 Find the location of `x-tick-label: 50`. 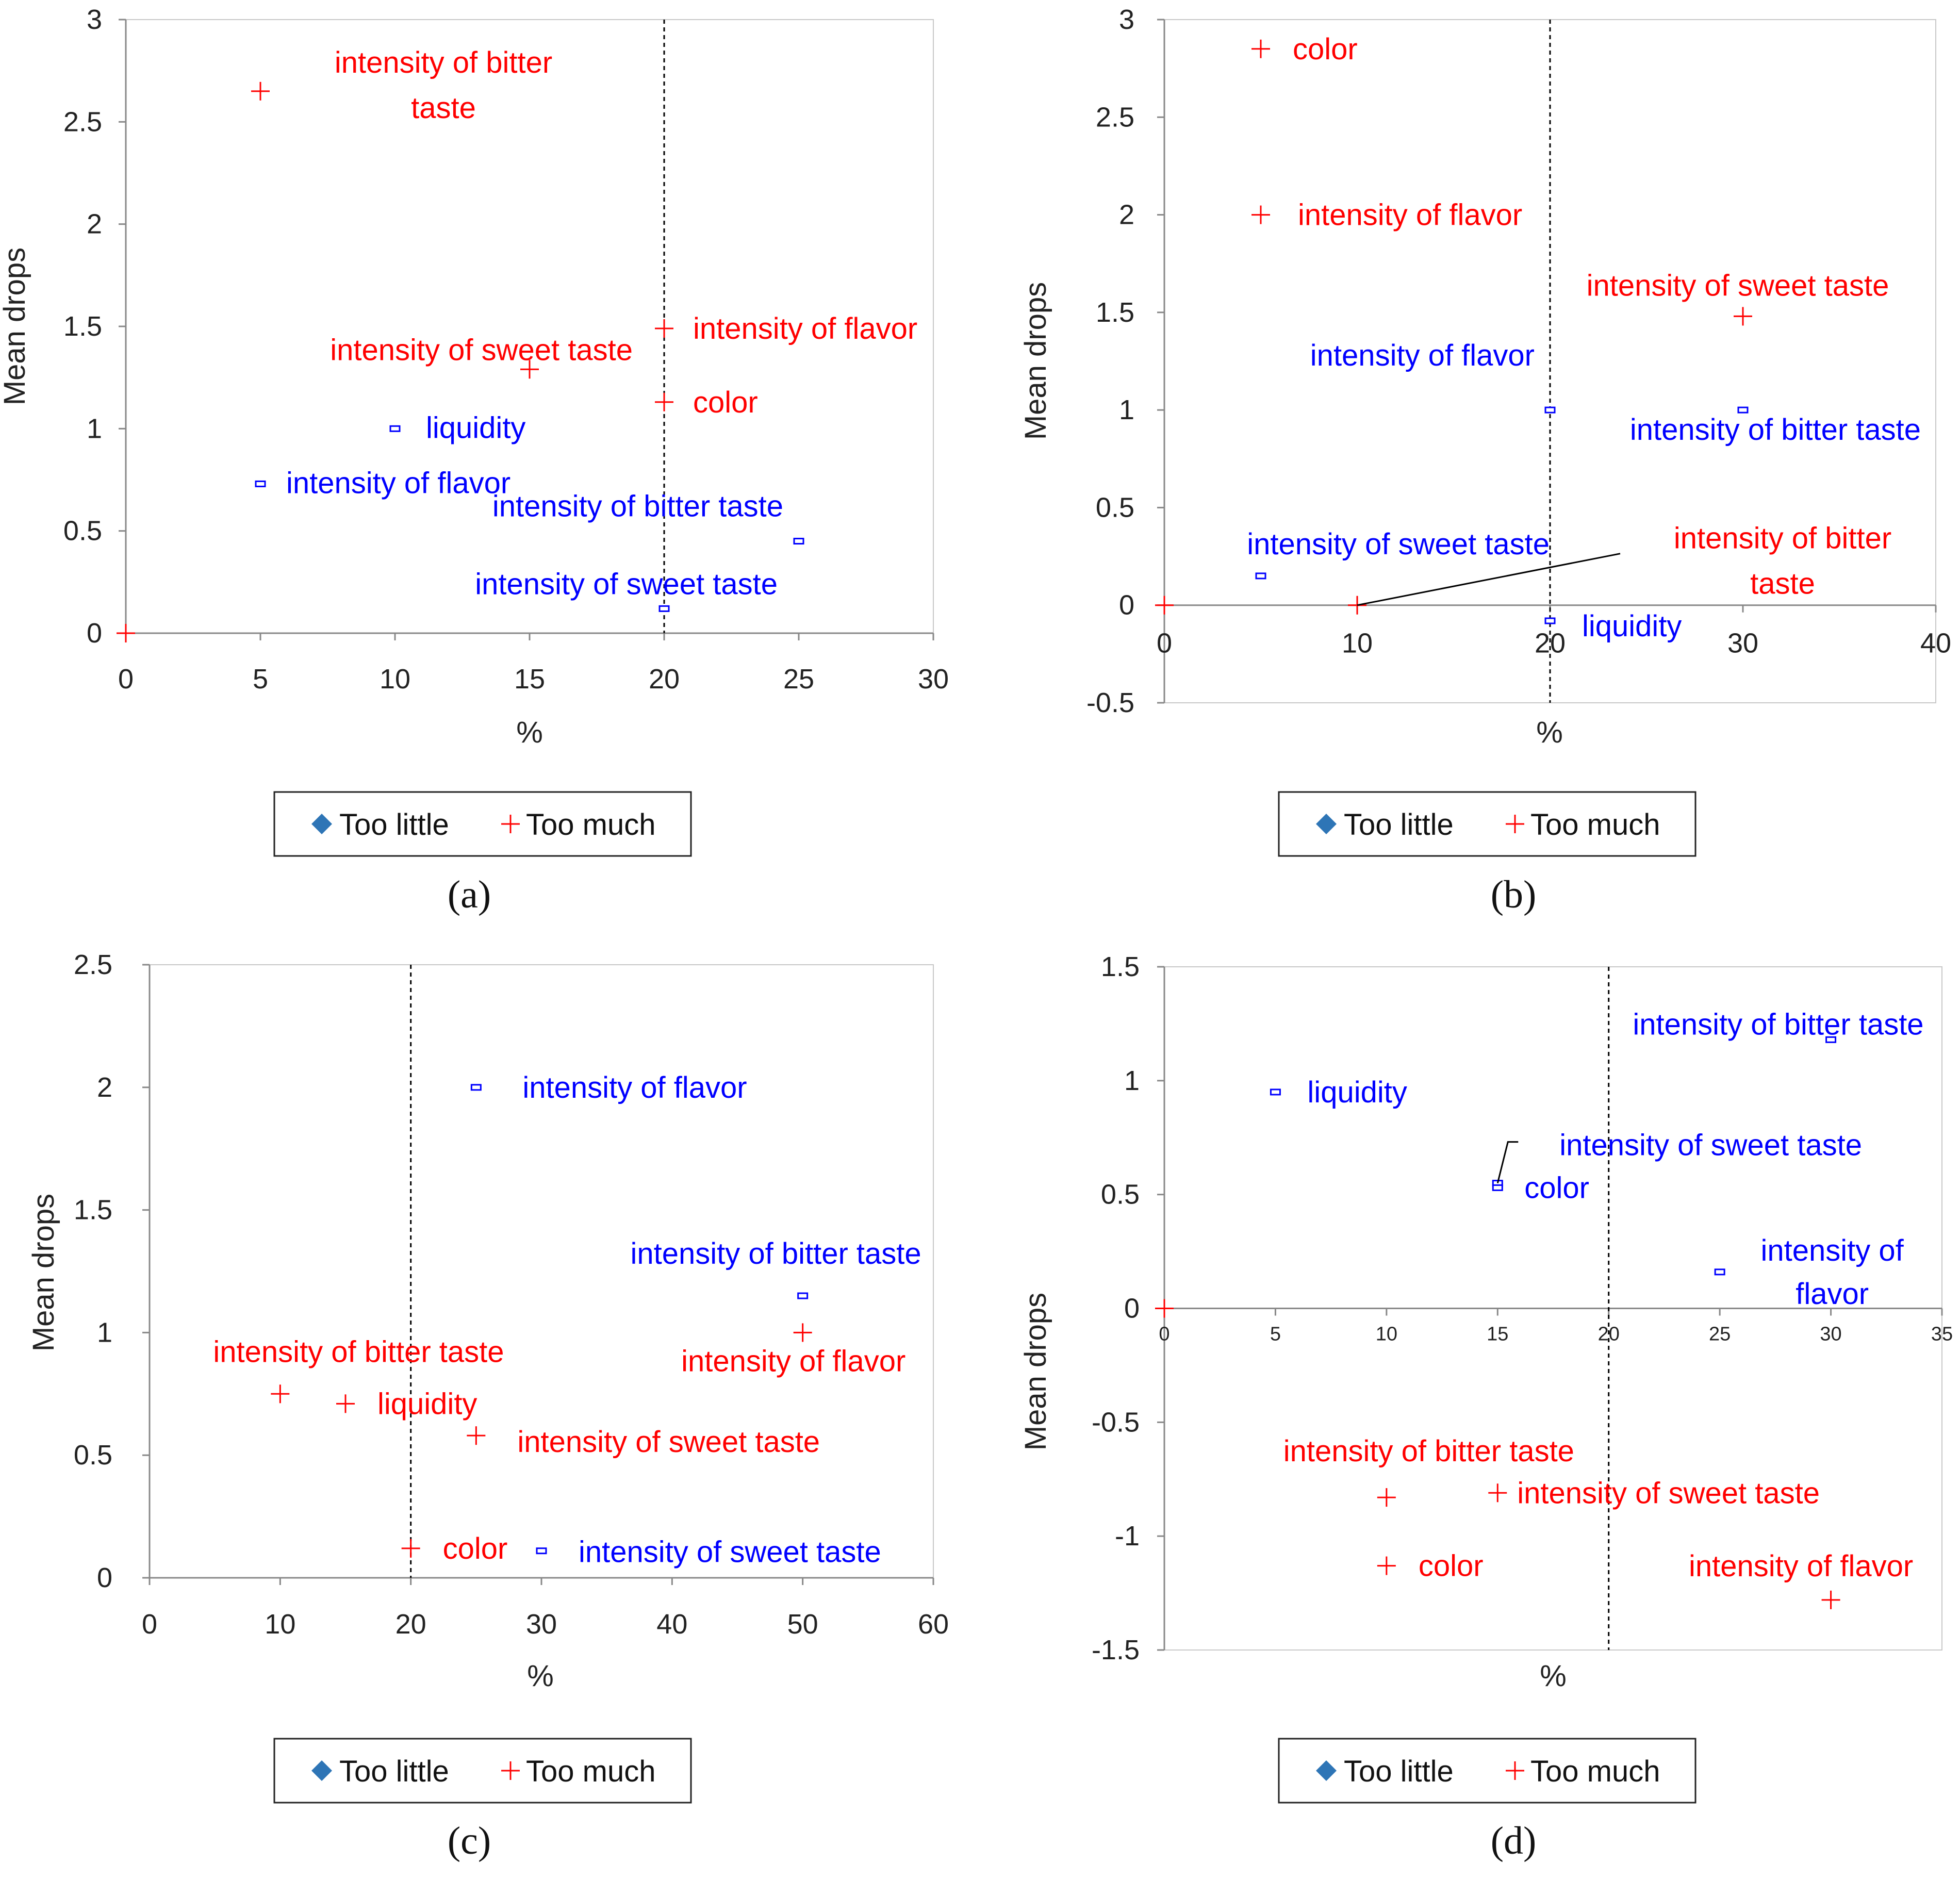

x-tick-label: 50 is located at coordinates (803, 1624).